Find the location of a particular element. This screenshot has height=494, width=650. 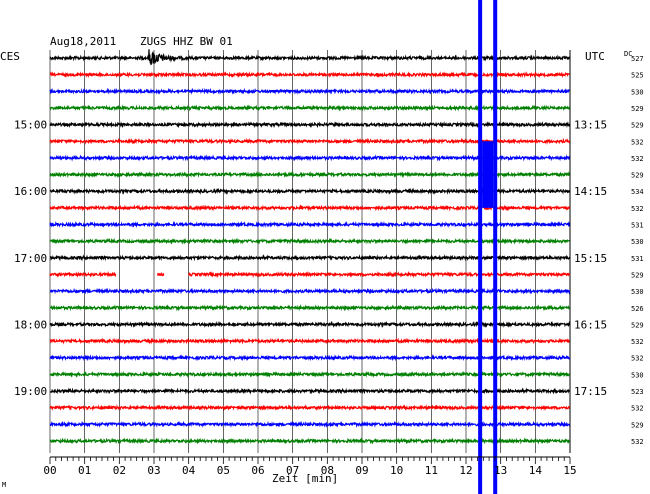

left-time-label: 17:00 is located at coordinates (30, 258).